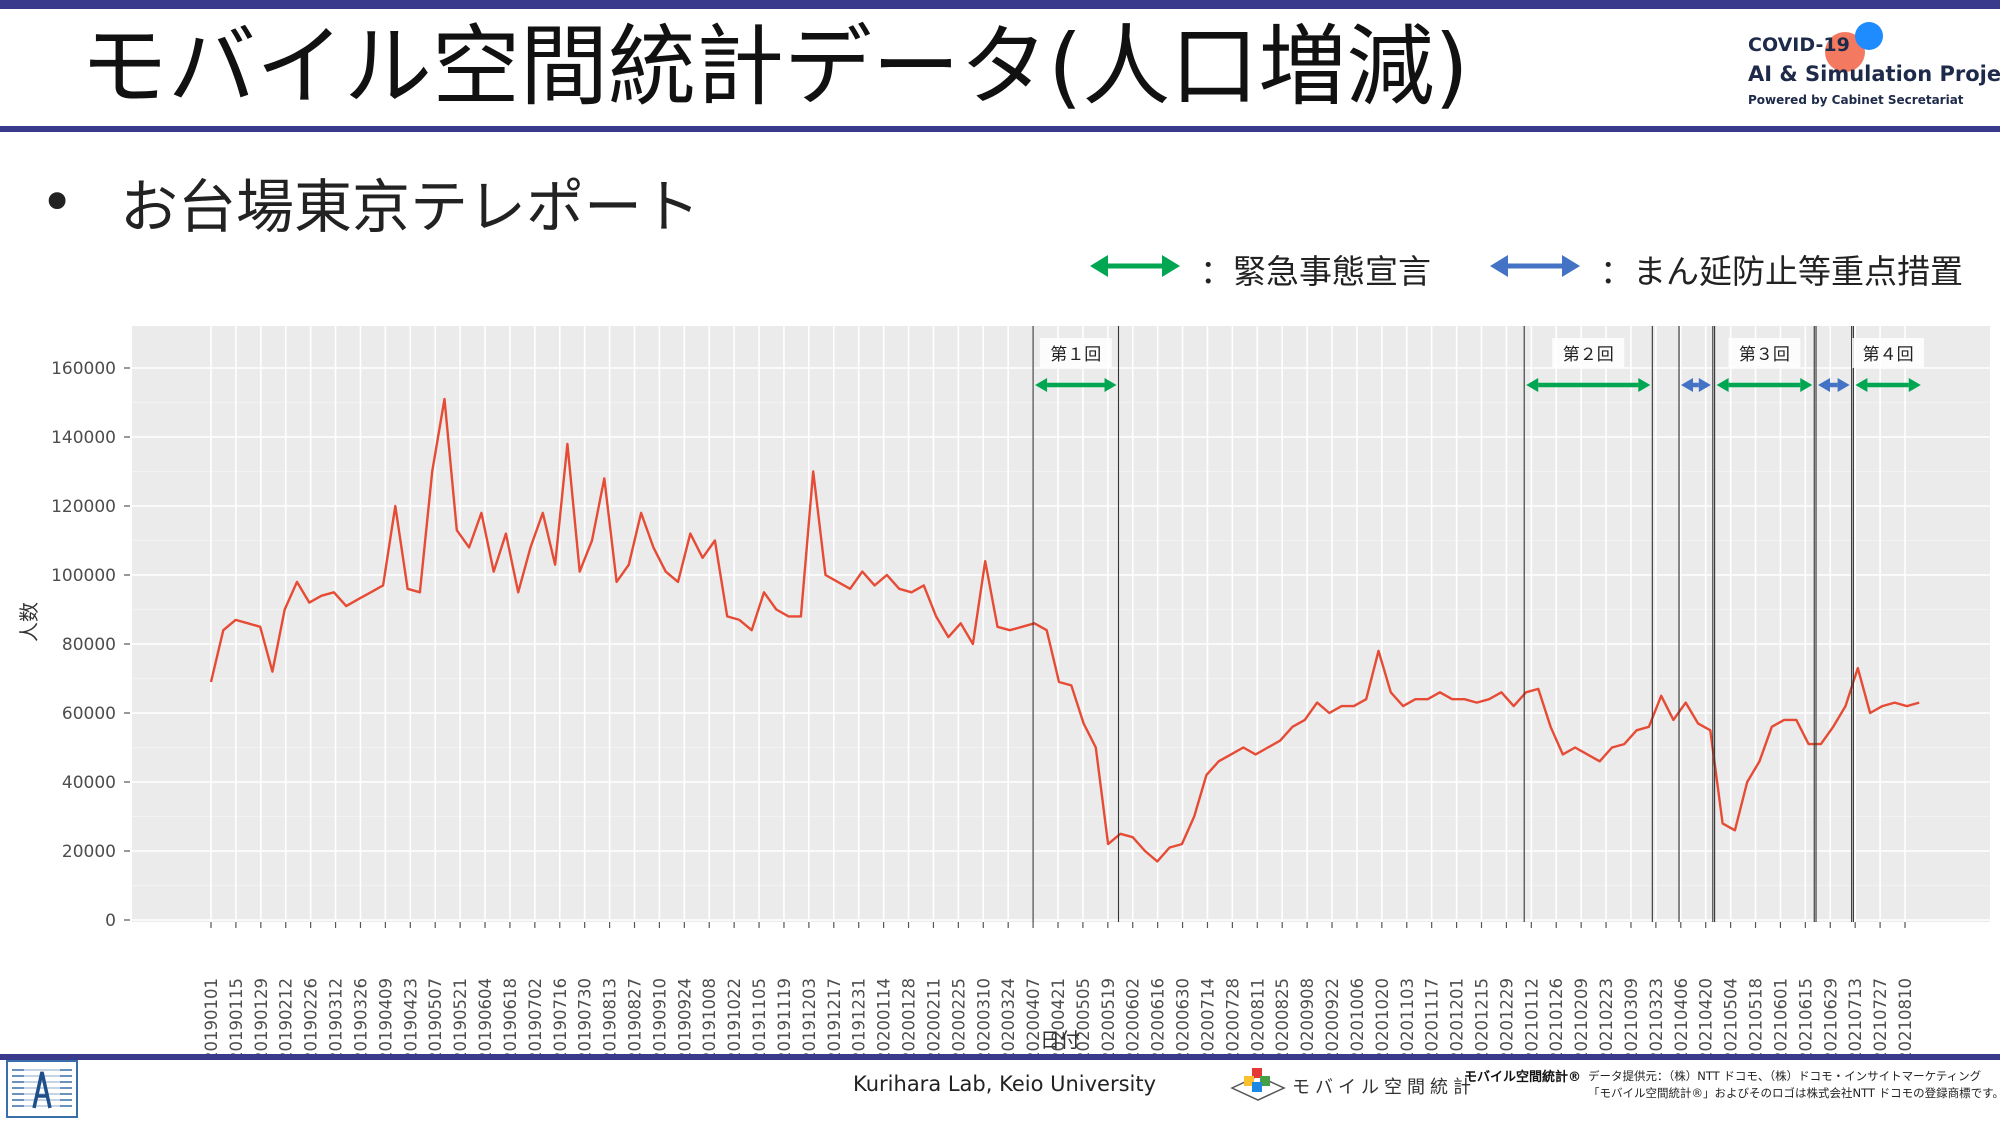 Image resolution: width=2000 pixels, height=1125 pixels. What do you see at coordinates (510, 1016) in the screenshot?
I see `x-tick-label: 20190618` at bounding box center [510, 1016].